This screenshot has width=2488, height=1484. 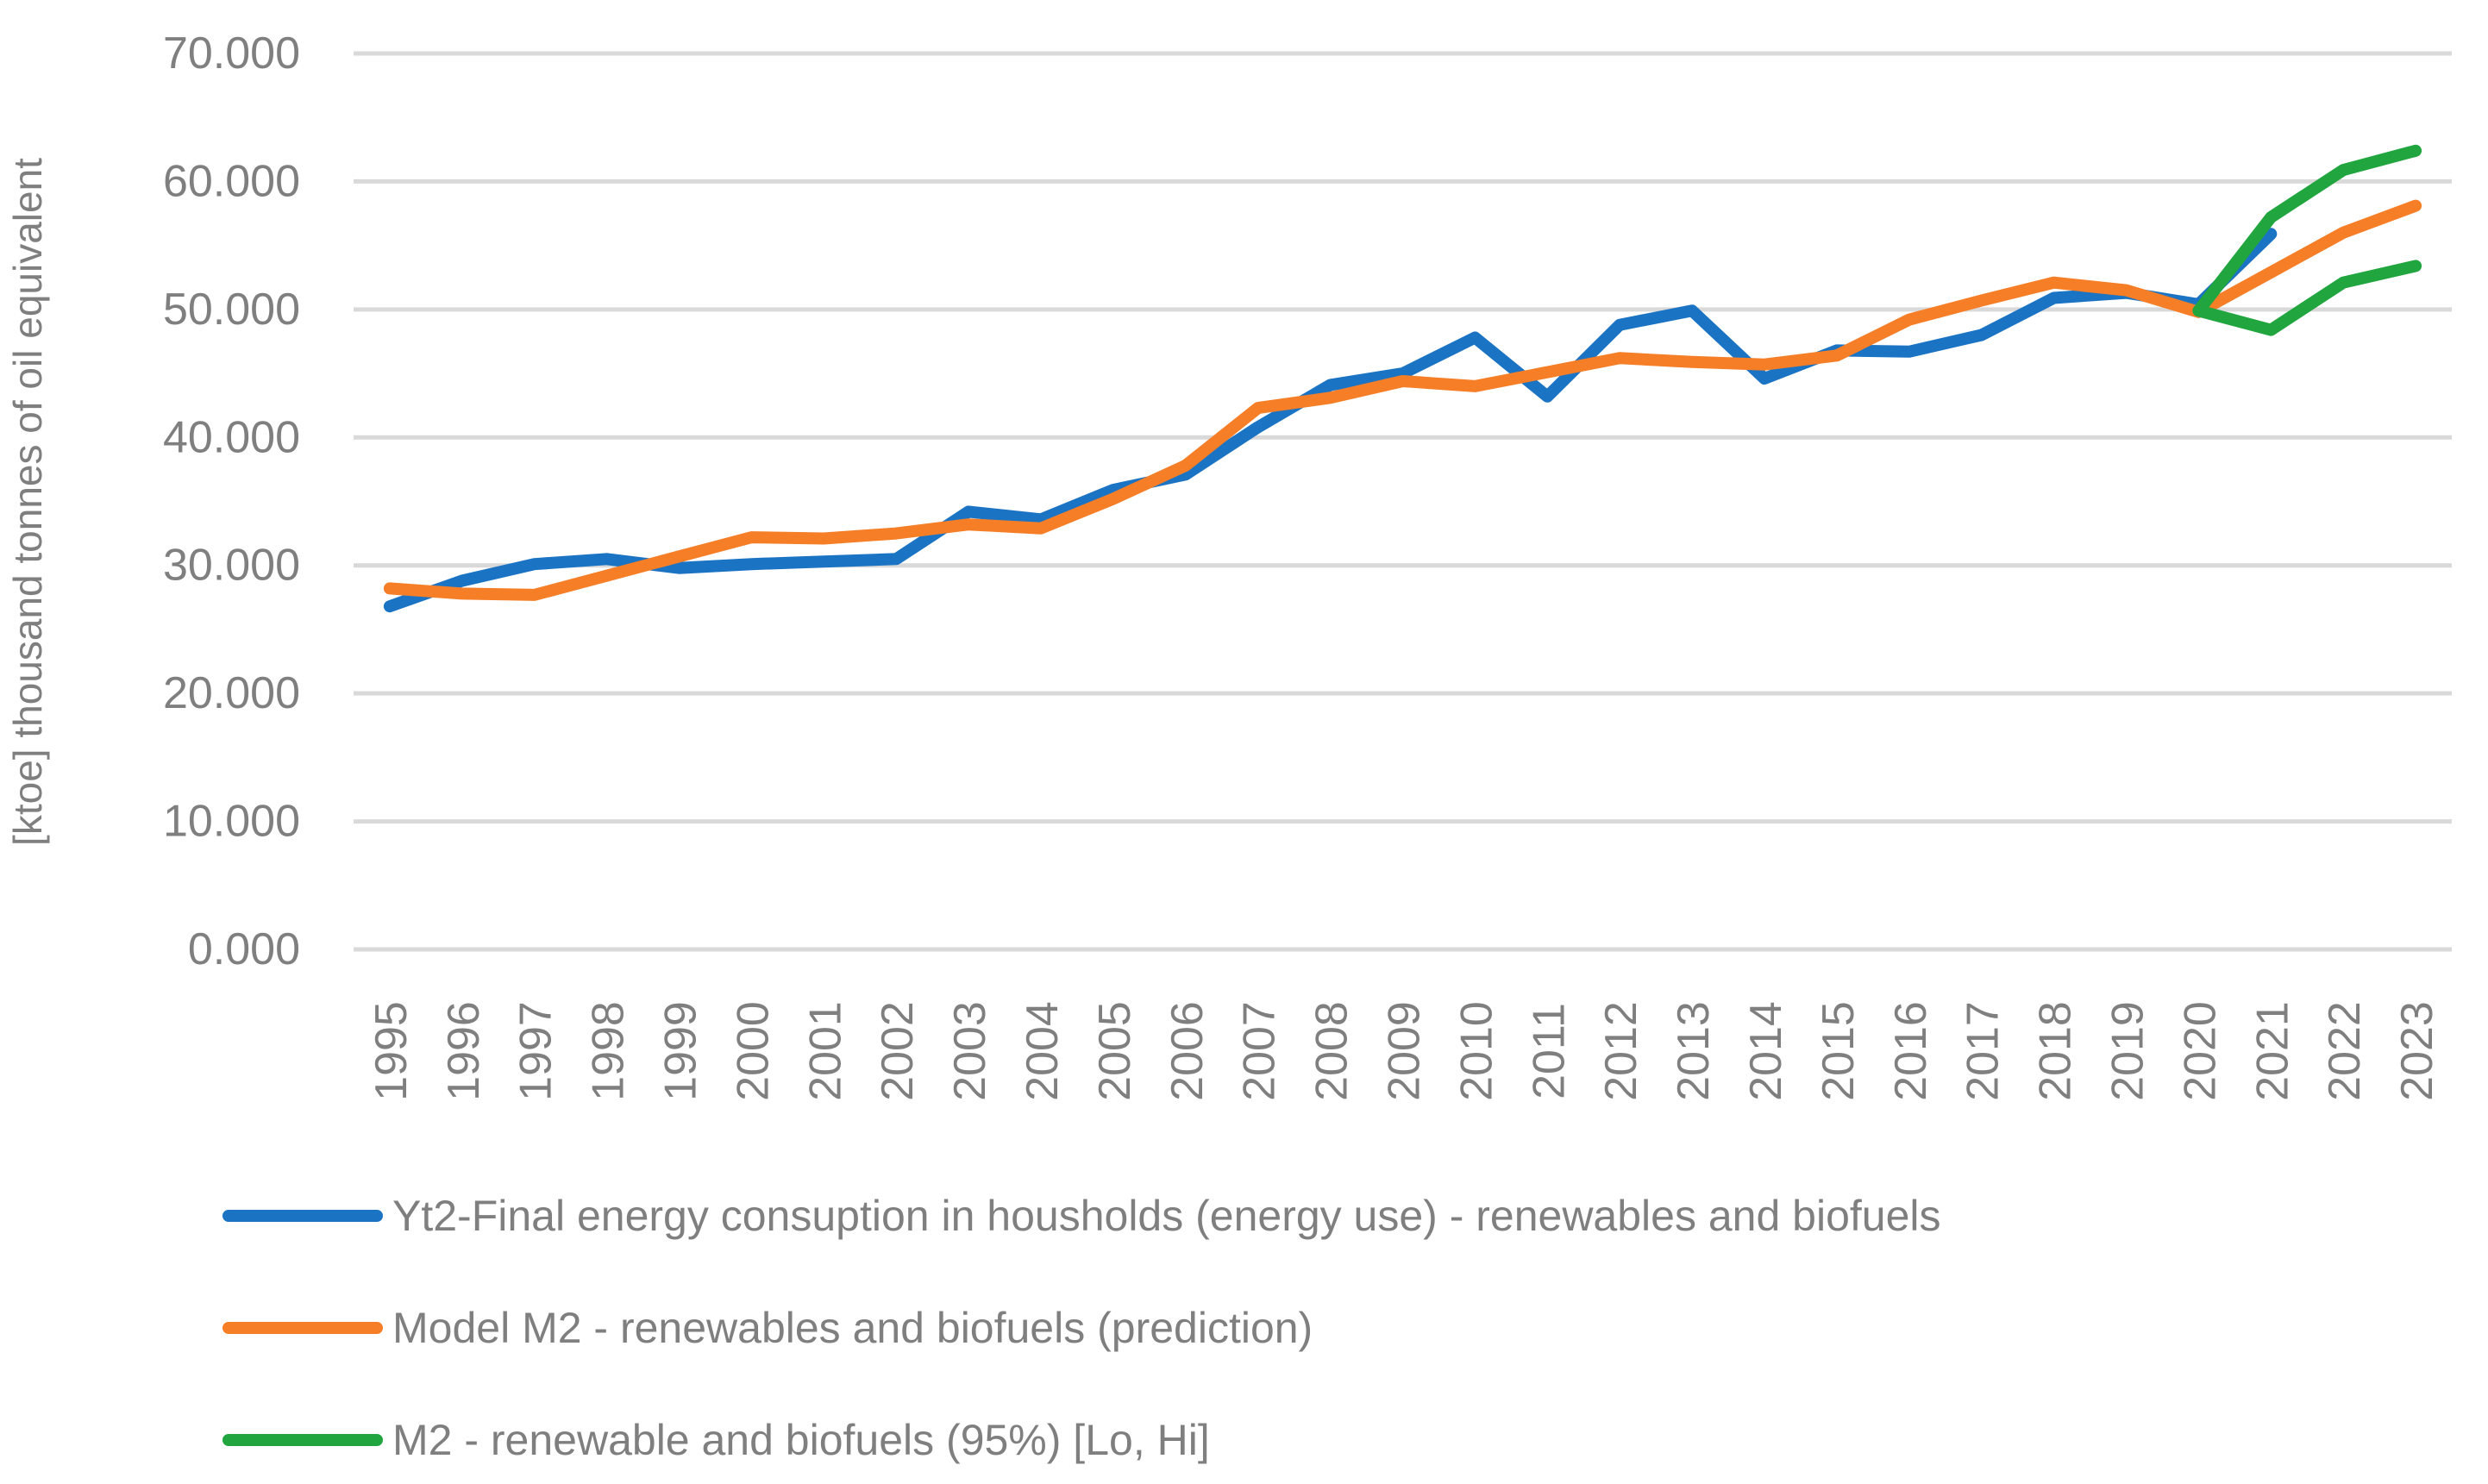 I want to click on x-axis-tick-label: 2020, so click(x=2200, y=1051).